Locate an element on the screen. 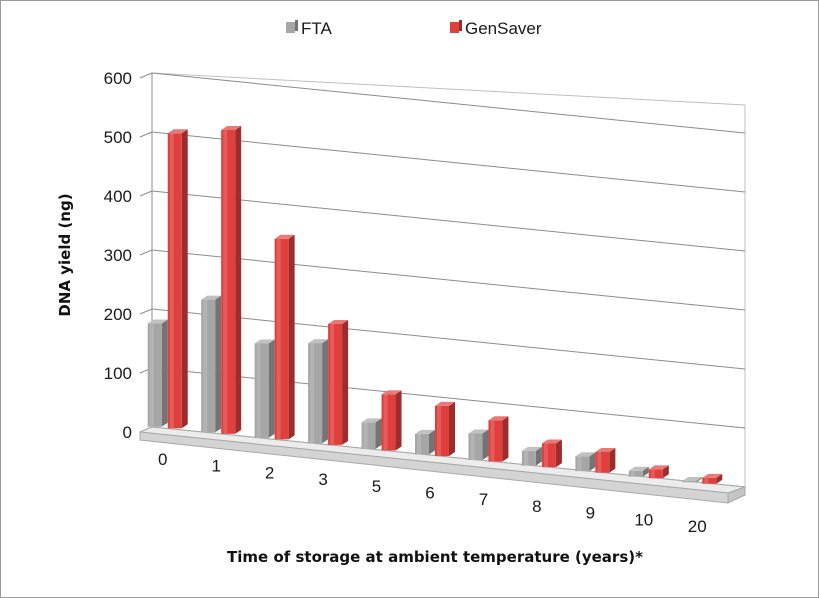 This screenshot has width=819, height=598. x-tick-label: 9 is located at coordinates (590, 513).